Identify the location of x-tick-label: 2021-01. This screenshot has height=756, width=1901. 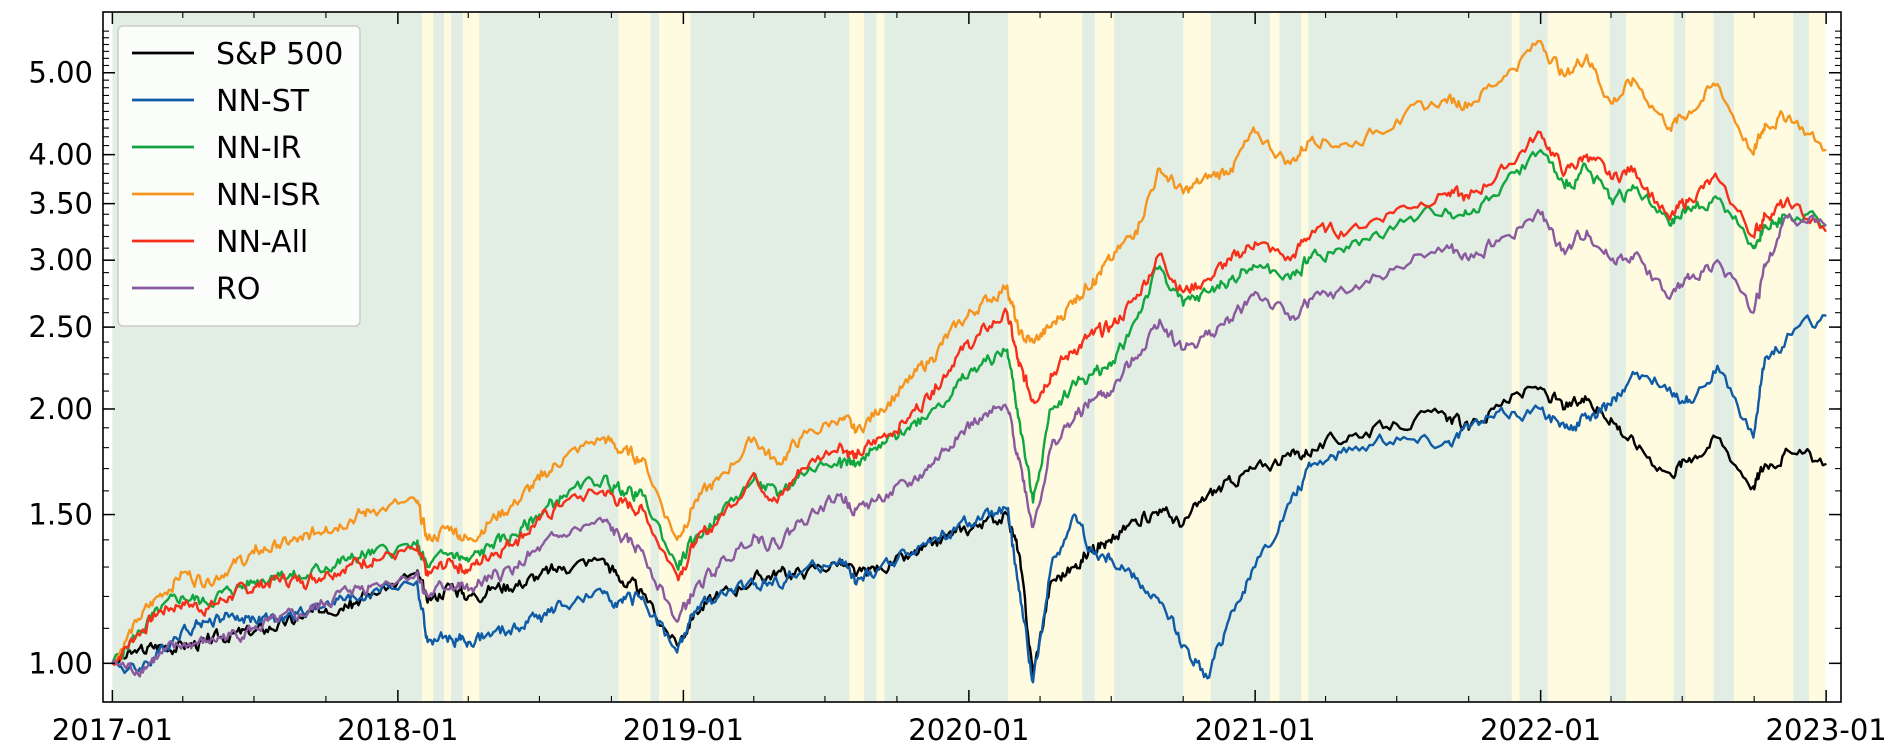
(1255, 730).